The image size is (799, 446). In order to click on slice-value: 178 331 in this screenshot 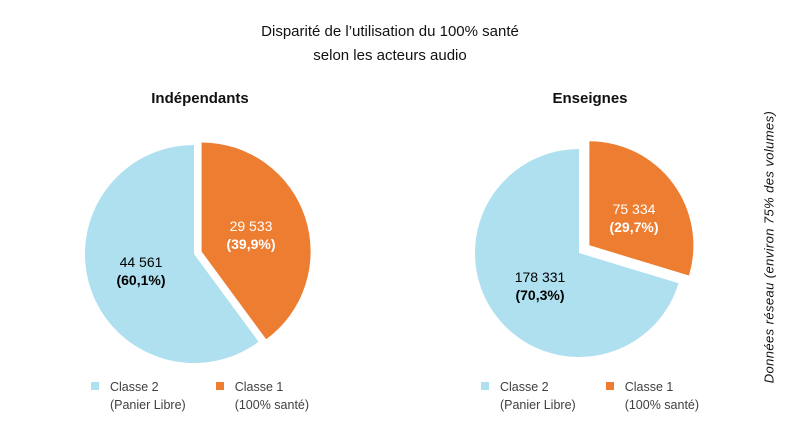, I will do `click(540, 277)`.